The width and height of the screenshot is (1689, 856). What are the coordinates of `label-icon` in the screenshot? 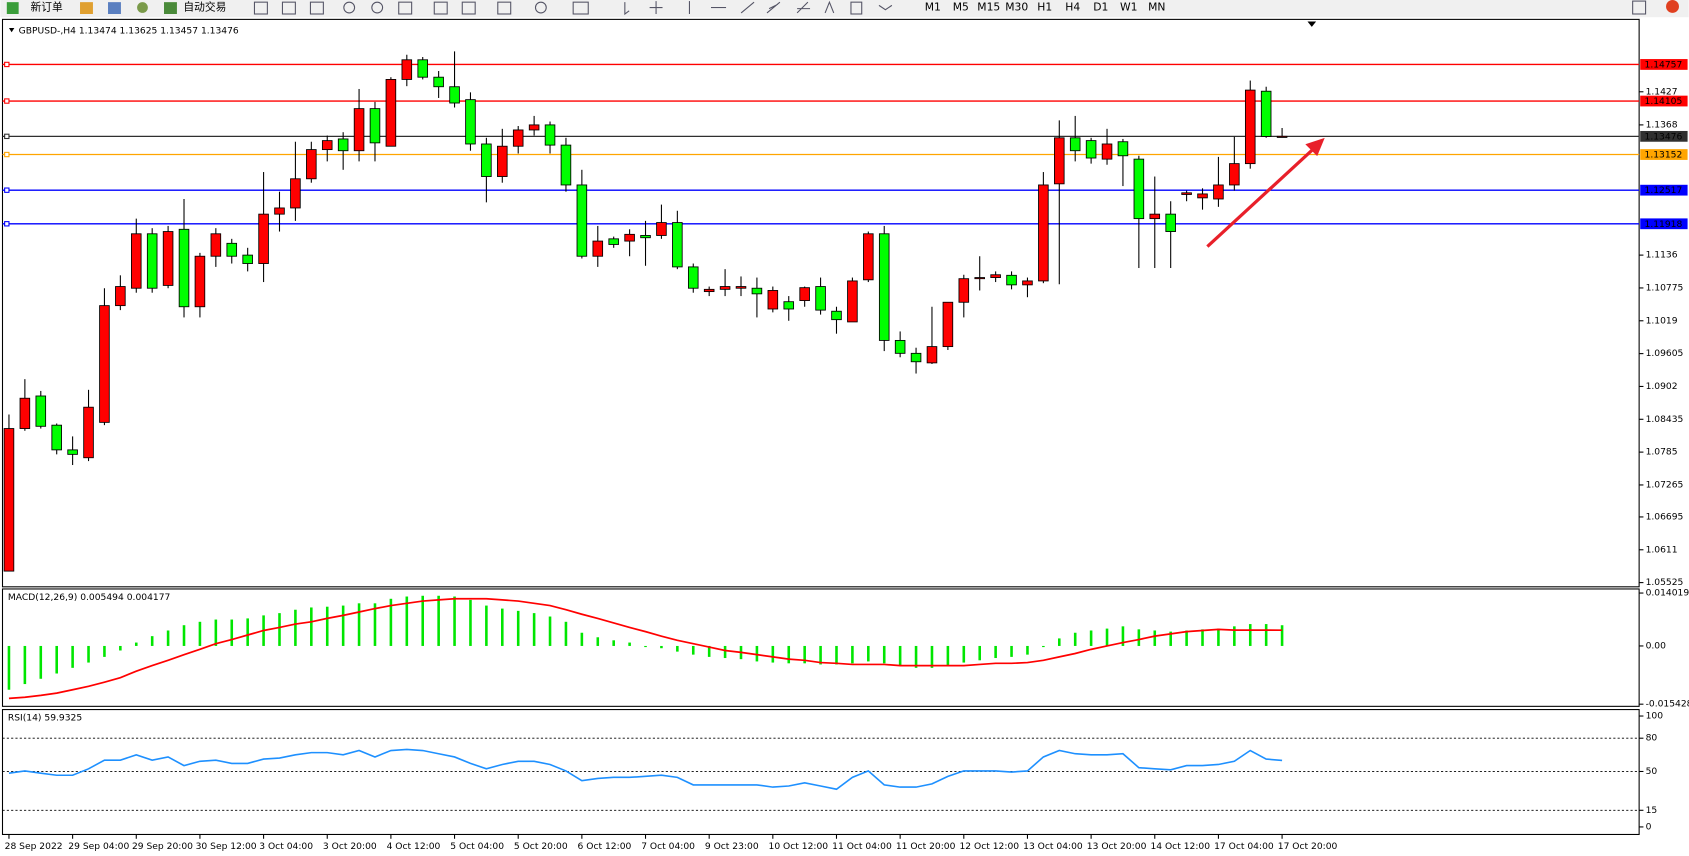 It's located at (856, 8).